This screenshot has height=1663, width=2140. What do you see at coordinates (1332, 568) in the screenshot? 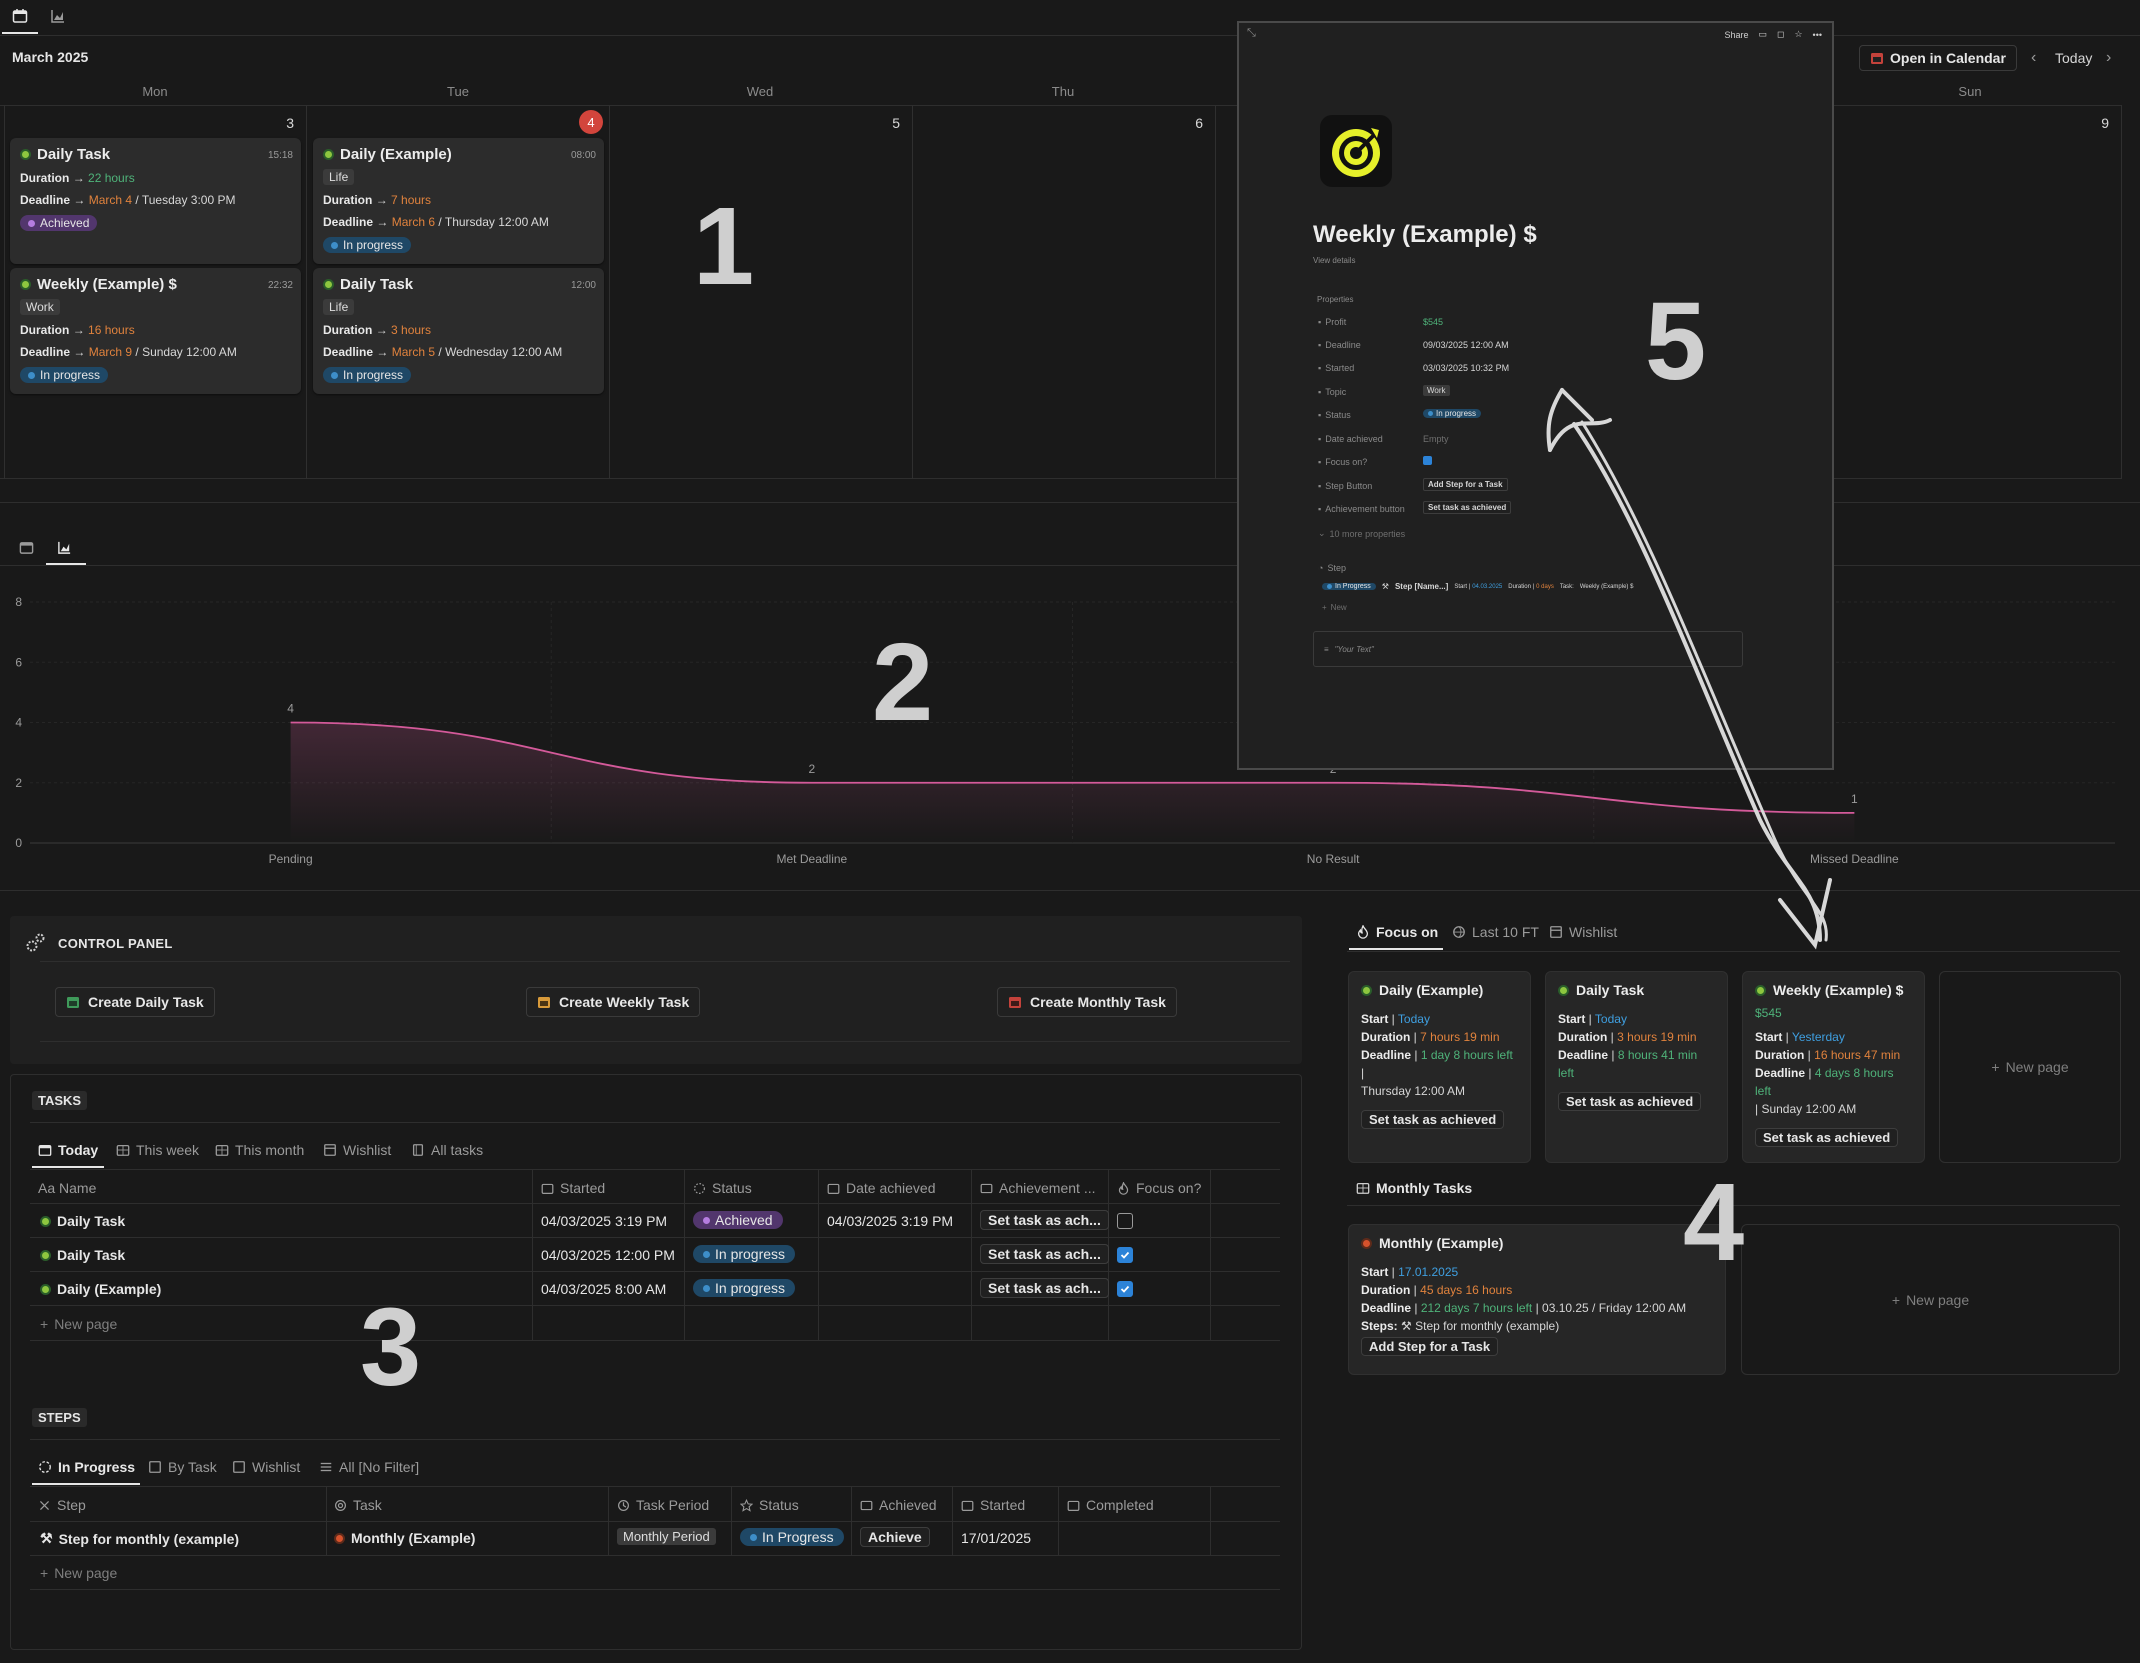
I see `step-relation-label: ◔ Step` at bounding box center [1332, 568].